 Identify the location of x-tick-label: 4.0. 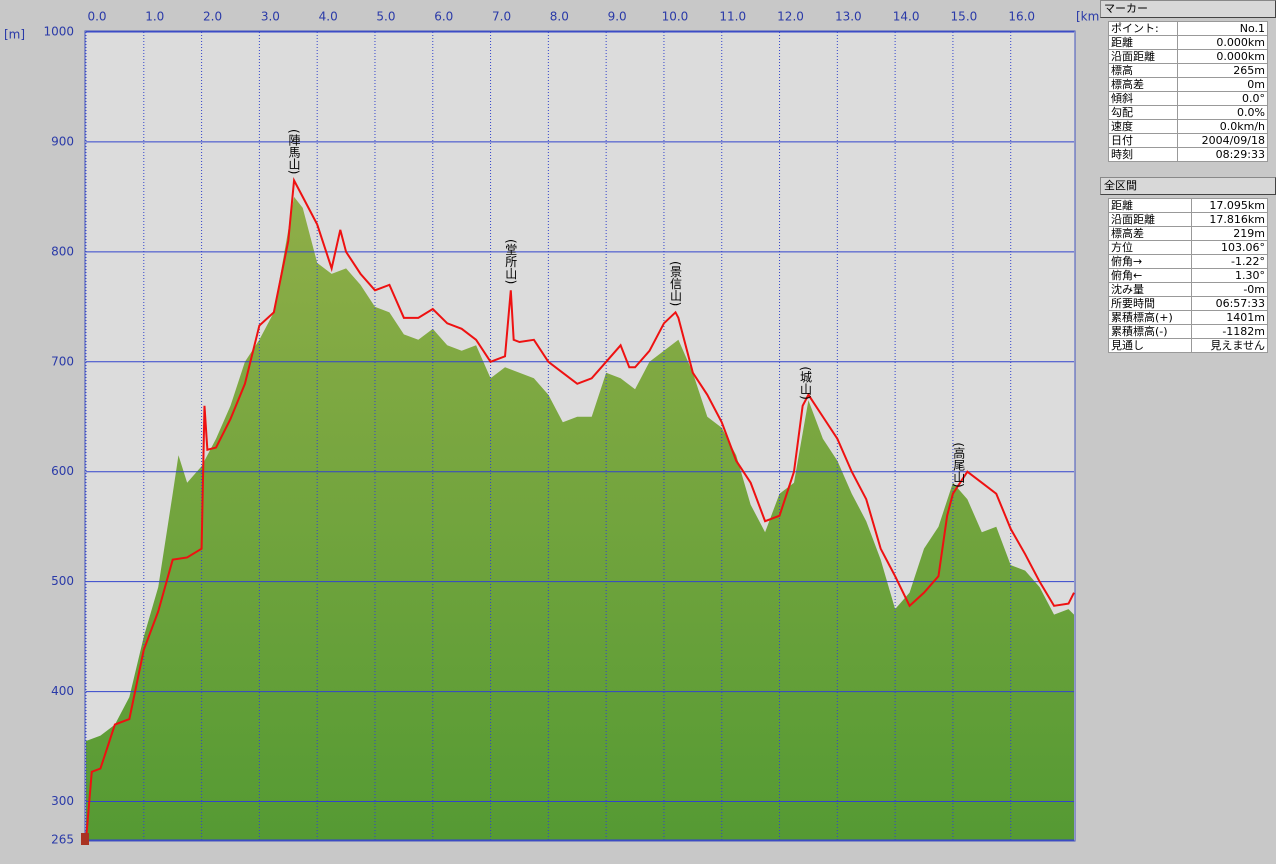
(328, 17).